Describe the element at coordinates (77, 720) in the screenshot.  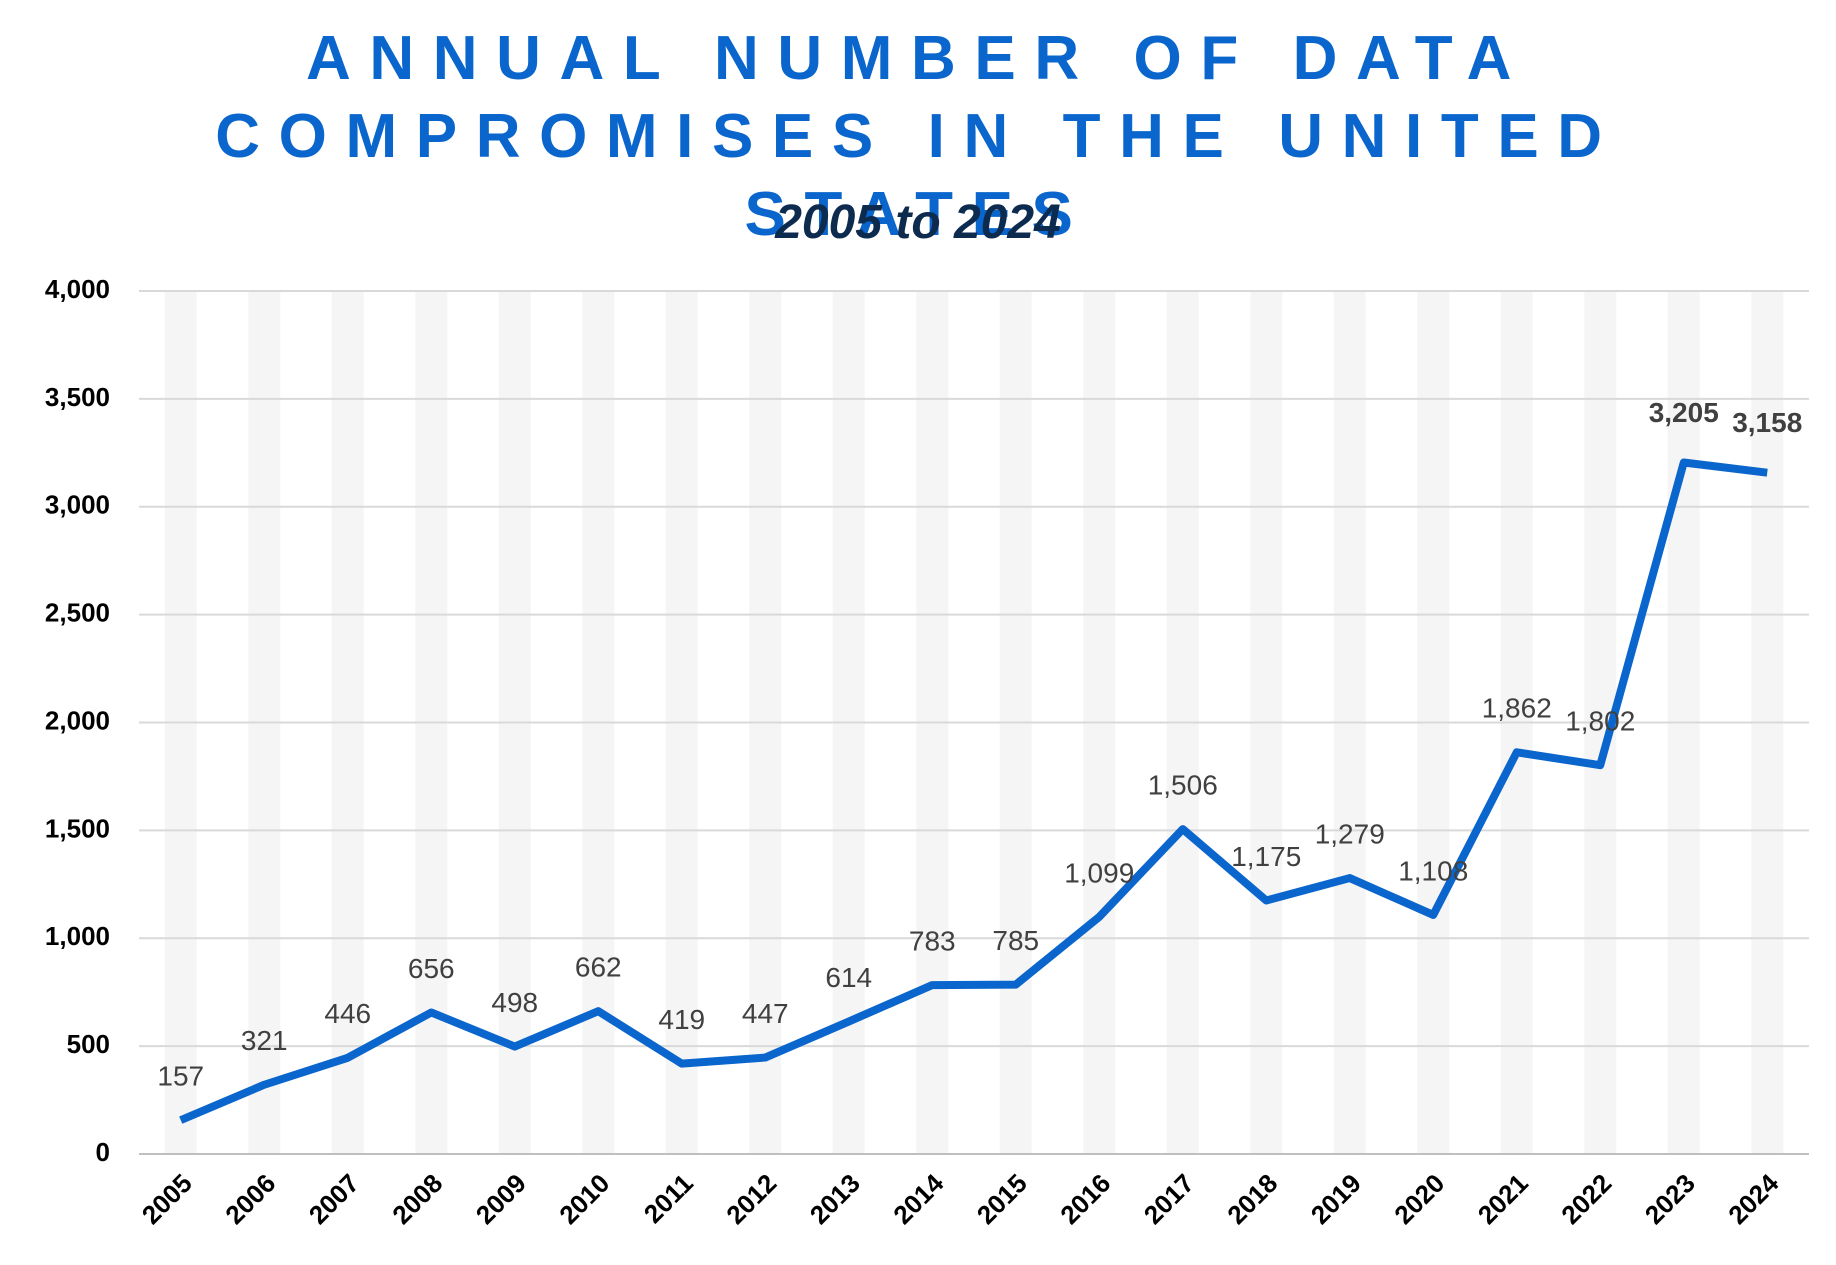
I see `y-tick-label: 2,000` at that location.